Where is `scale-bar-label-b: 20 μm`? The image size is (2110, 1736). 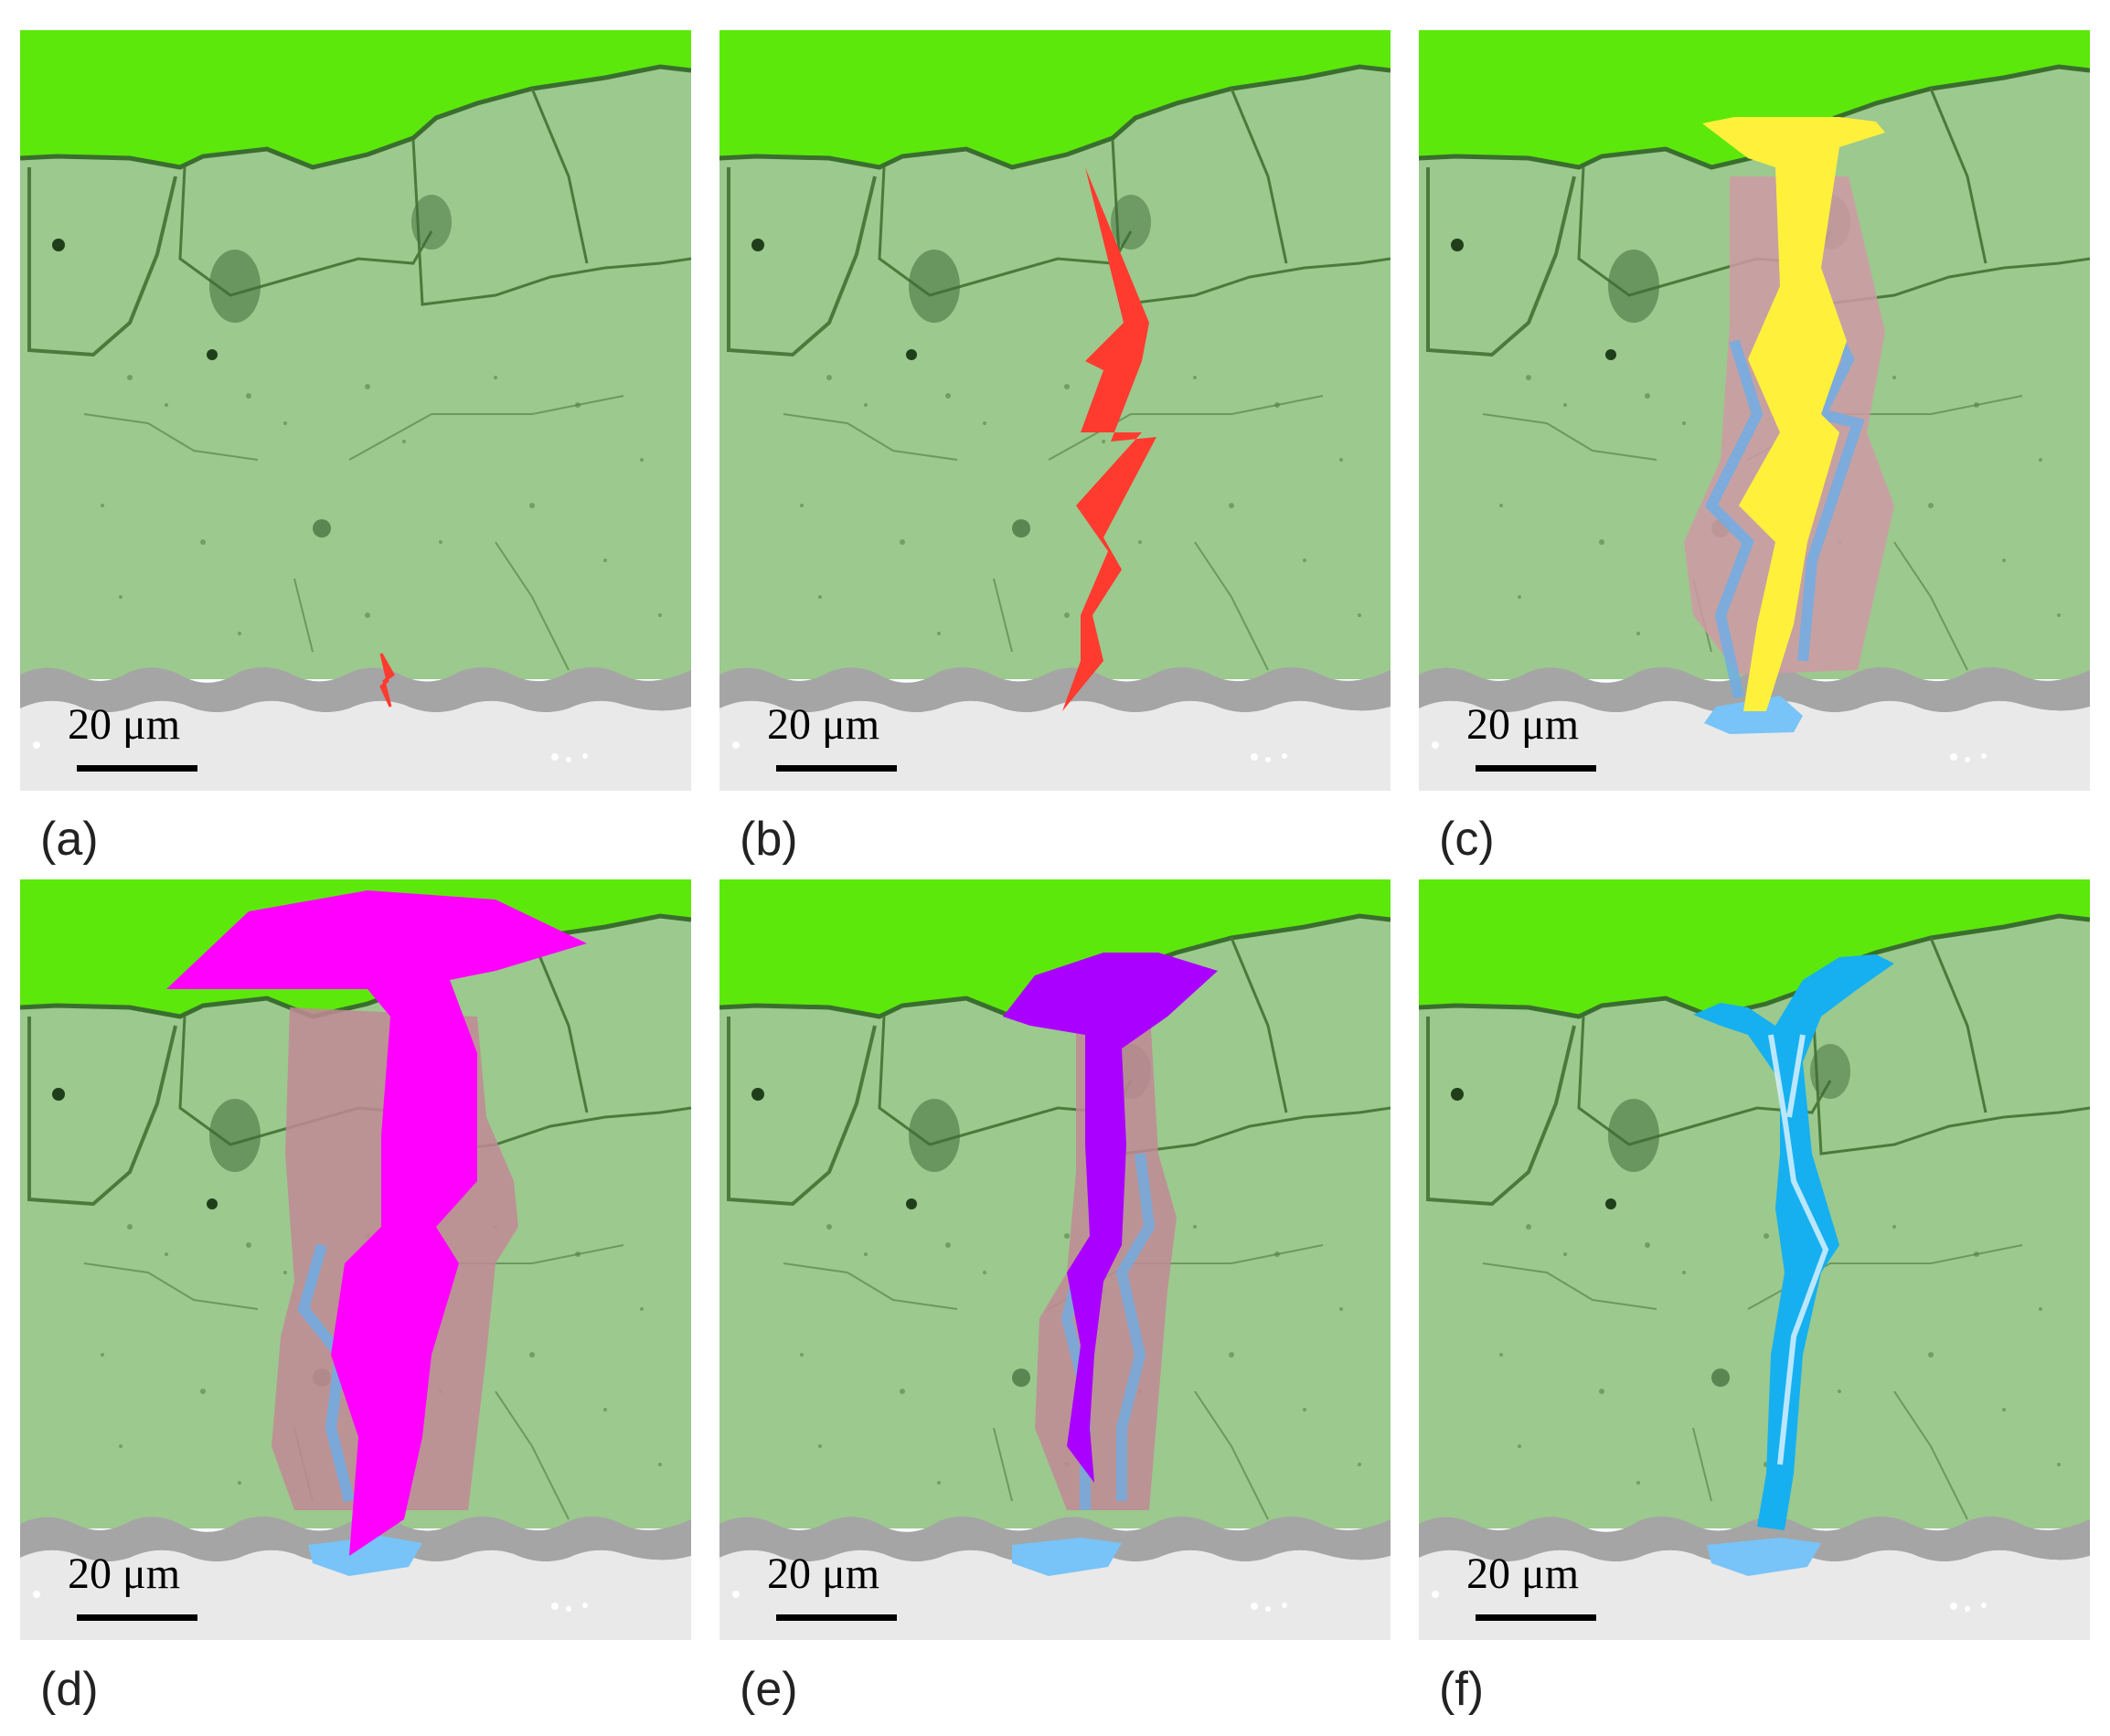
scale-bar-label-b: 20 μm is located at coordinates (823, 724).